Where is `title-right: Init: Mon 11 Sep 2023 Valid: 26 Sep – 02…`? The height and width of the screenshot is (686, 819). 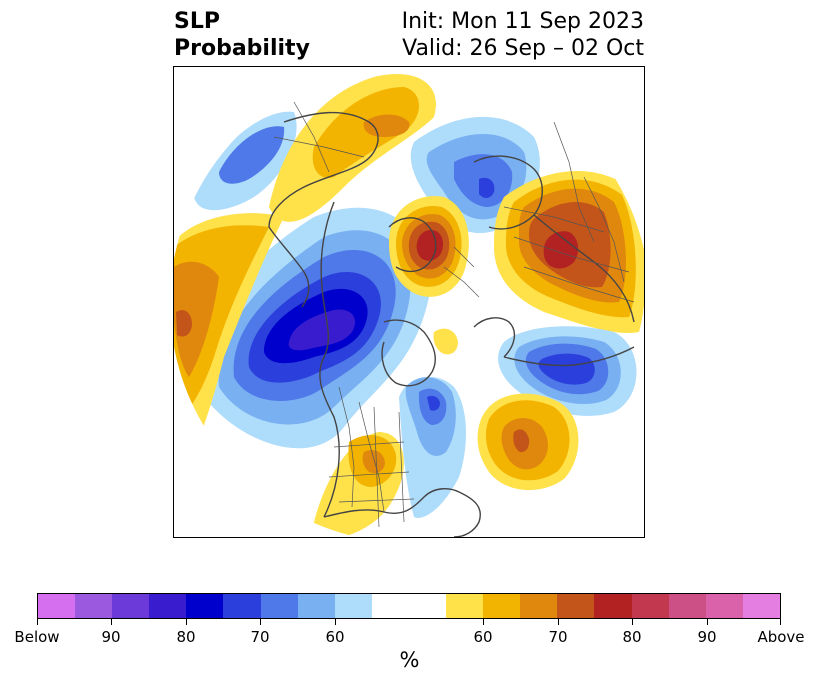
title-right: Init: Mon 11 Sep 2023 Valid: 26 Sep – 02… is located at coordinates (523, 35).